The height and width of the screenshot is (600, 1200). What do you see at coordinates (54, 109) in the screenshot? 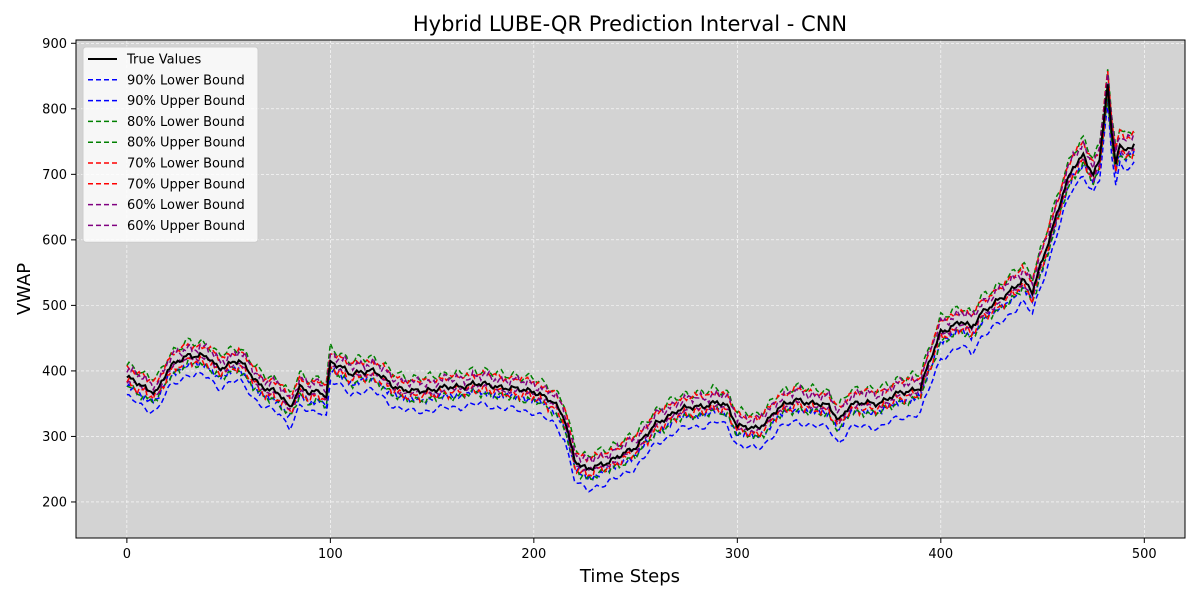
I see `y-tick-label: 800` at bounding box center [54, 109].